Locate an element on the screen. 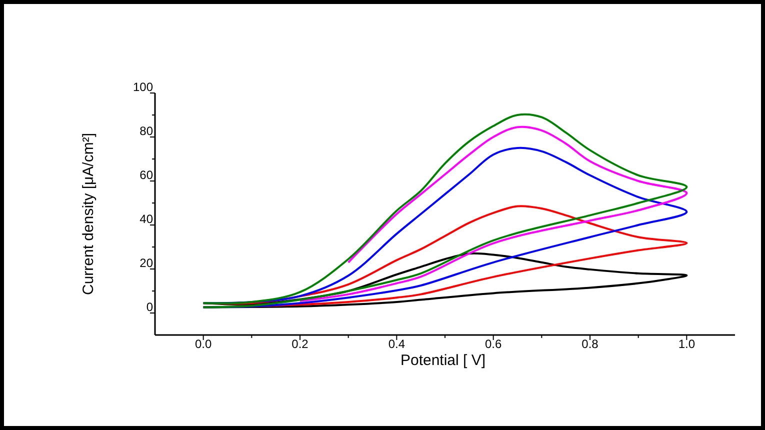 This screenshot has width=765, height=430. x-tick-label: 0.6 is located at coordinates (493, 344).